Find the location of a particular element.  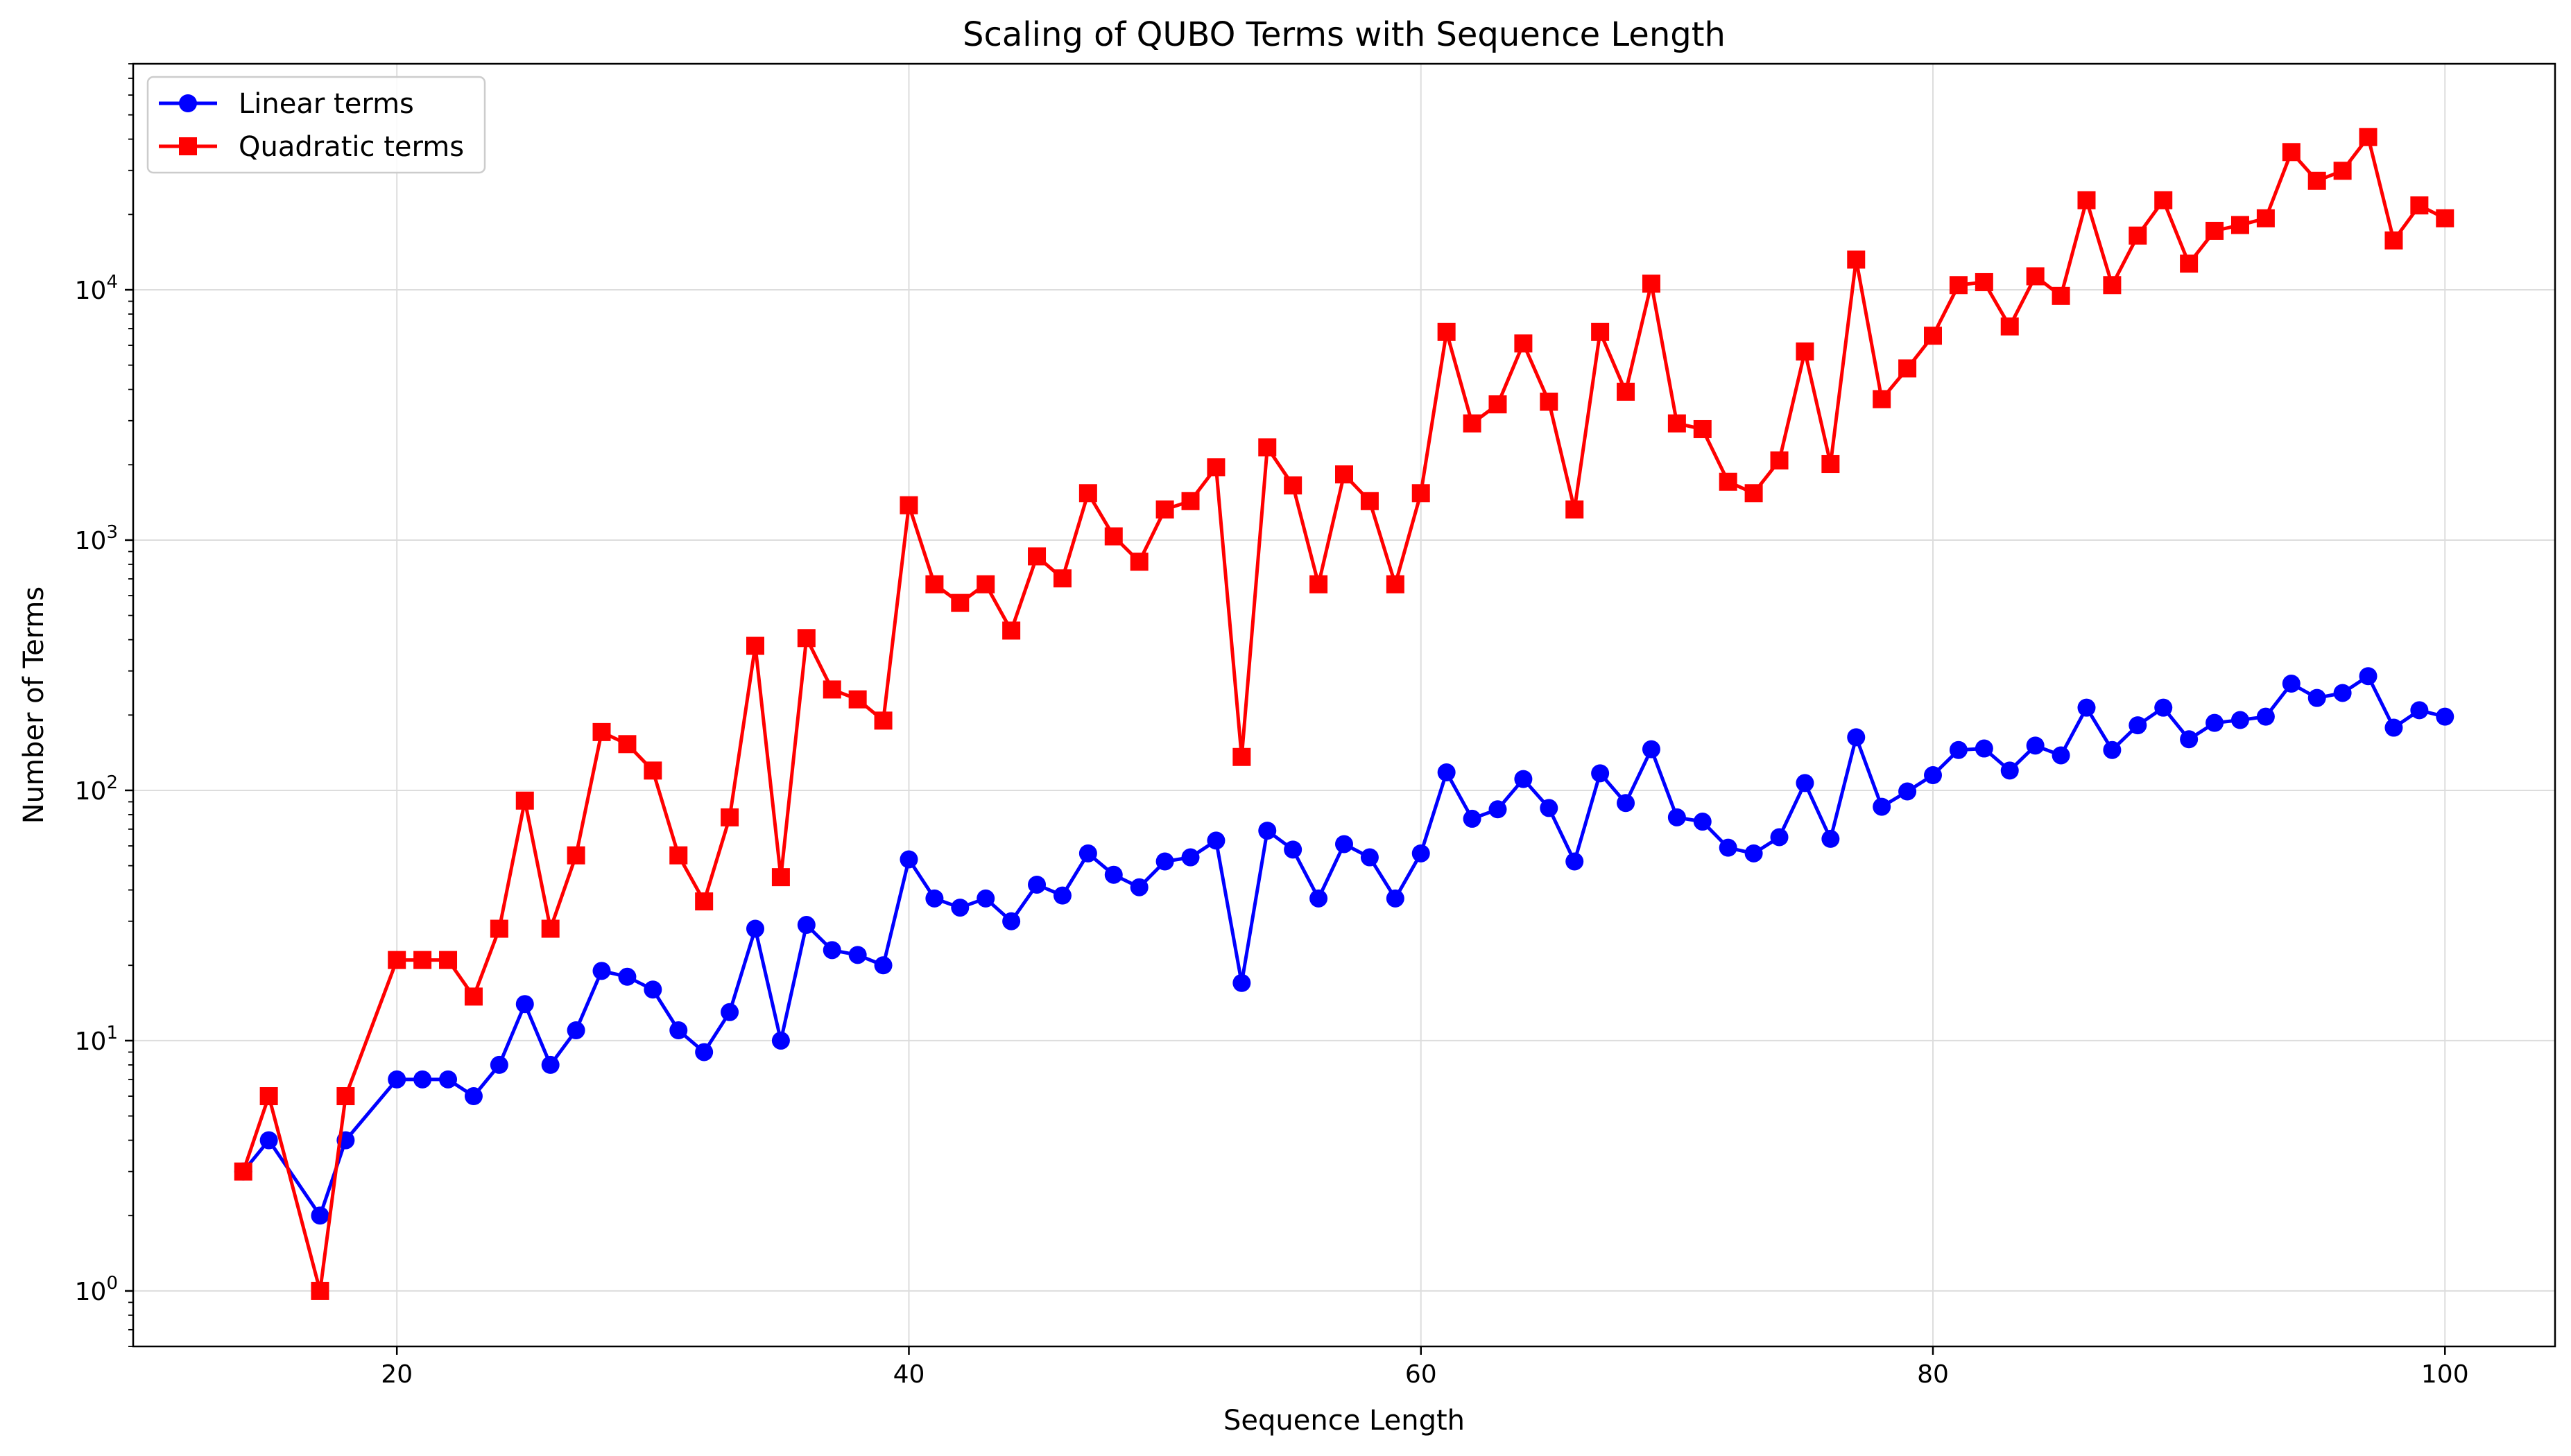

y-tick-label: 10⁴ is located at coordinates (96, 288).